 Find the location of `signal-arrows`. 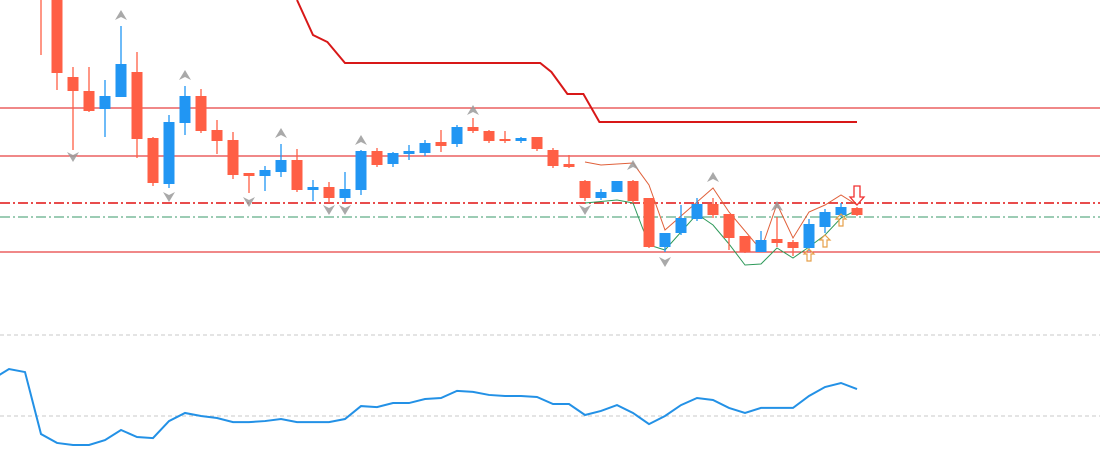

signal-arrows is located at coordinates (834, 223).